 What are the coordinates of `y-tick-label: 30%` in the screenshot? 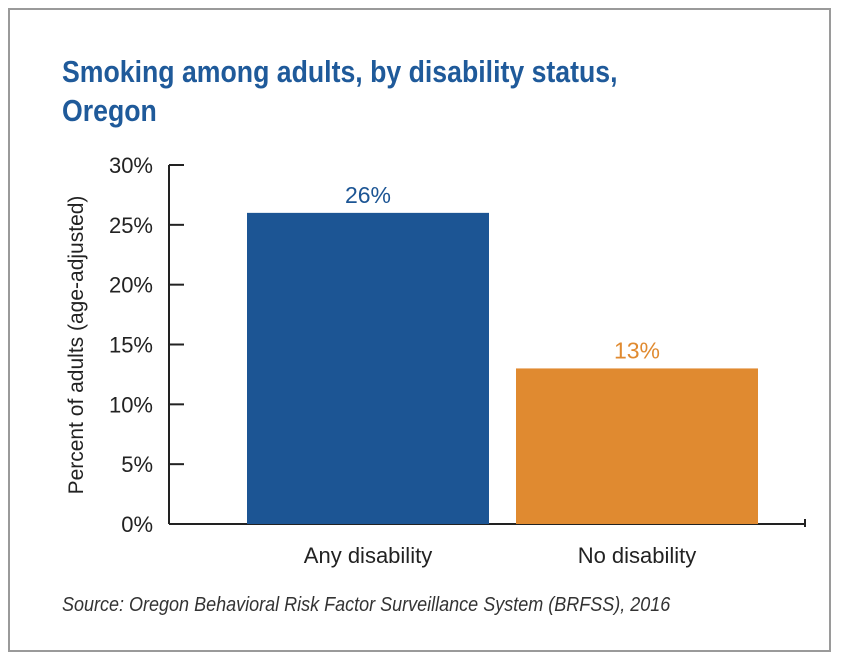 It's located at (131, 165).